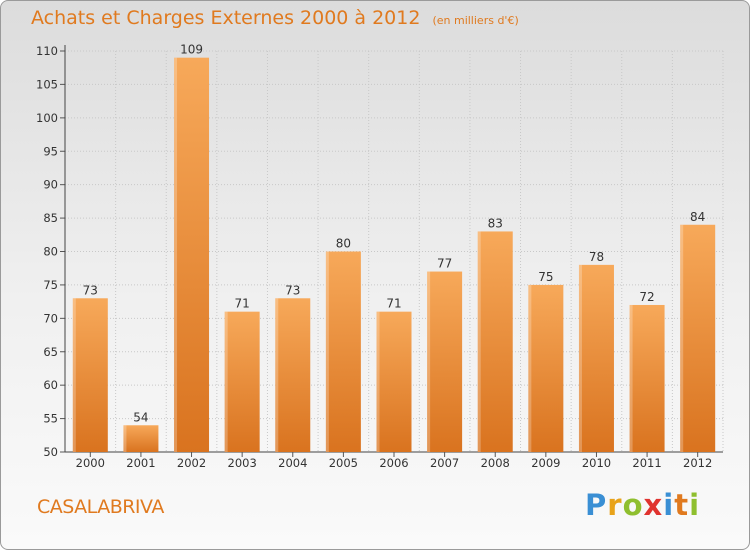 This screenshot has height=550, width=750. I want to click on data-label: 72, so click(646, 297).